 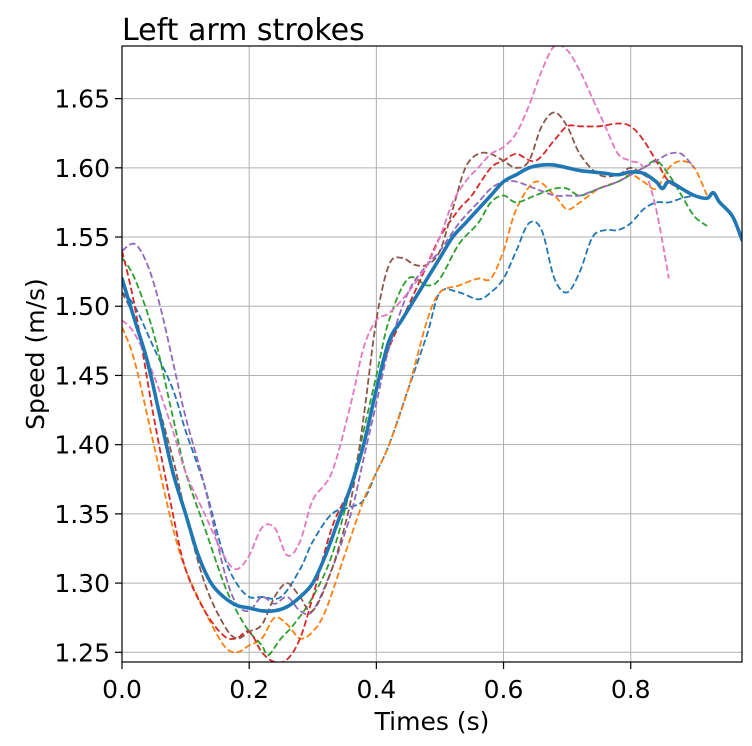 I want to click on chart-title: Left arm strokes, so click(x=243, y=30).